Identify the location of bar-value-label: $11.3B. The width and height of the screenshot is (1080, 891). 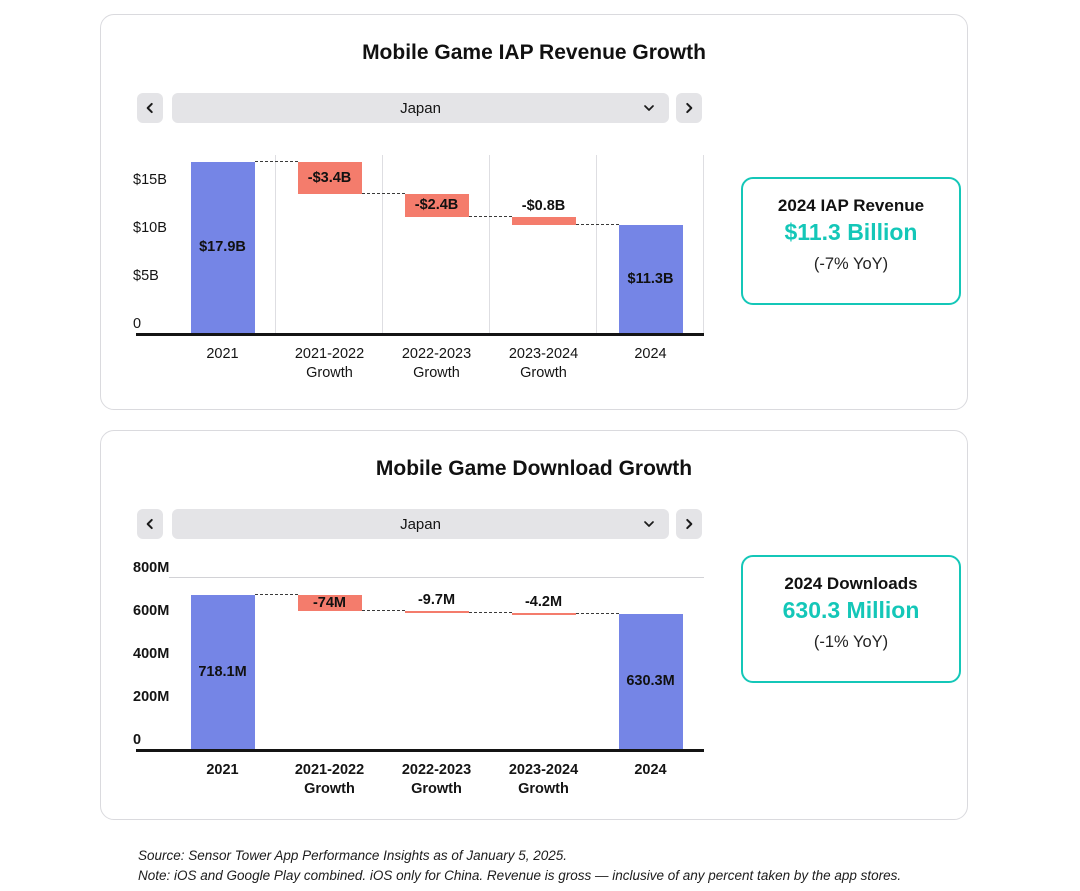
(650, 278).